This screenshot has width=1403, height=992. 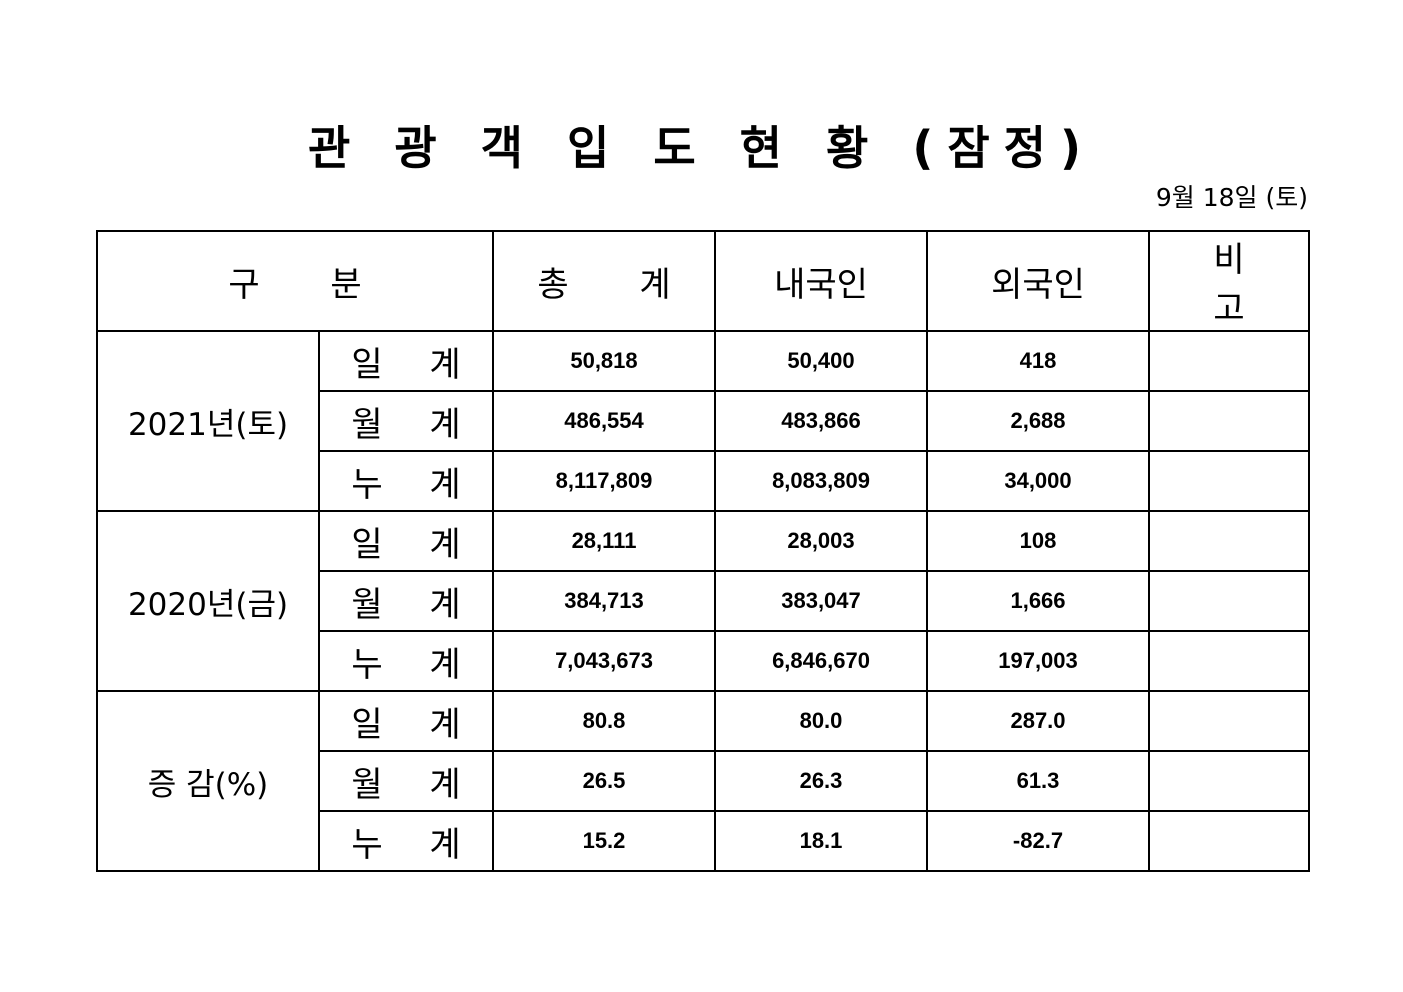 I want to click on domestic-cell: 50,400, so click(x=821, y=361).